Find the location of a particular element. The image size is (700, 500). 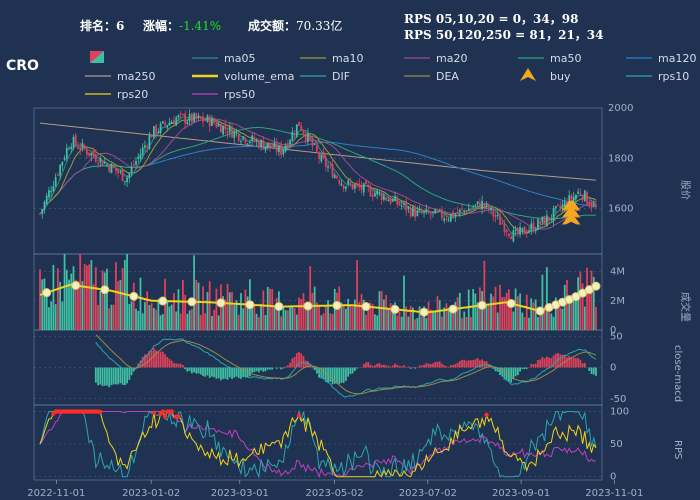

legend-label-ma05: ma05 is located at coordinates (239, 58).